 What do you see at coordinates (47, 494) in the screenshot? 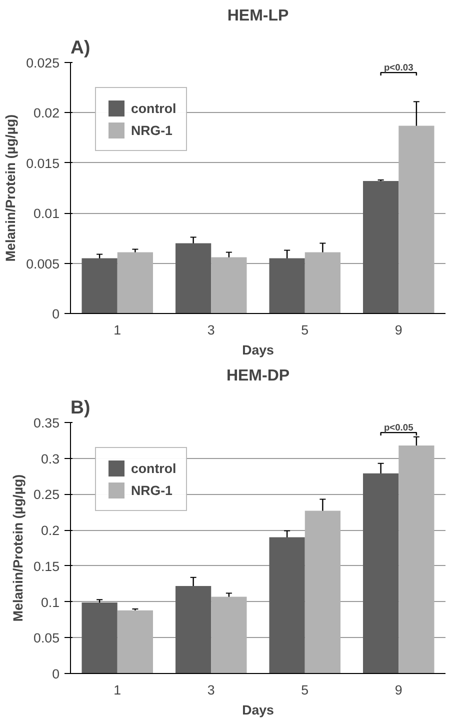
I see `y-tick-label: 0.25` at bounding box center [47, 494].